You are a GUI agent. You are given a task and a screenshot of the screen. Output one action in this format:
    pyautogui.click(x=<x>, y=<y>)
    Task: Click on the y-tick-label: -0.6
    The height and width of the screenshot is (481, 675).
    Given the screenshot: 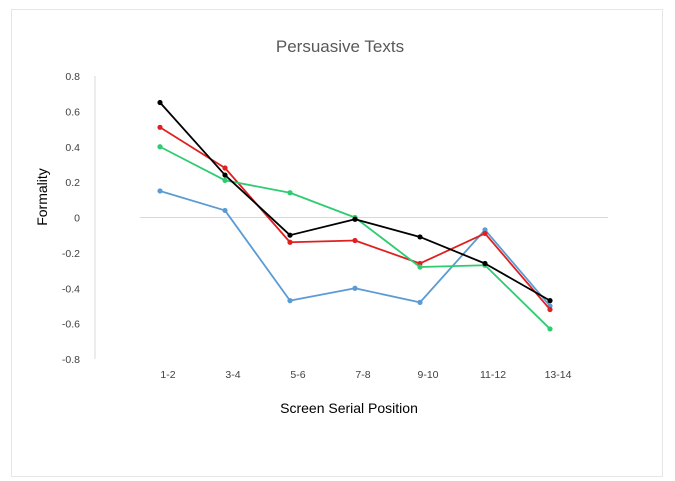 What is the action you would take?
    pyautogui.click(x=71, y=325)
    